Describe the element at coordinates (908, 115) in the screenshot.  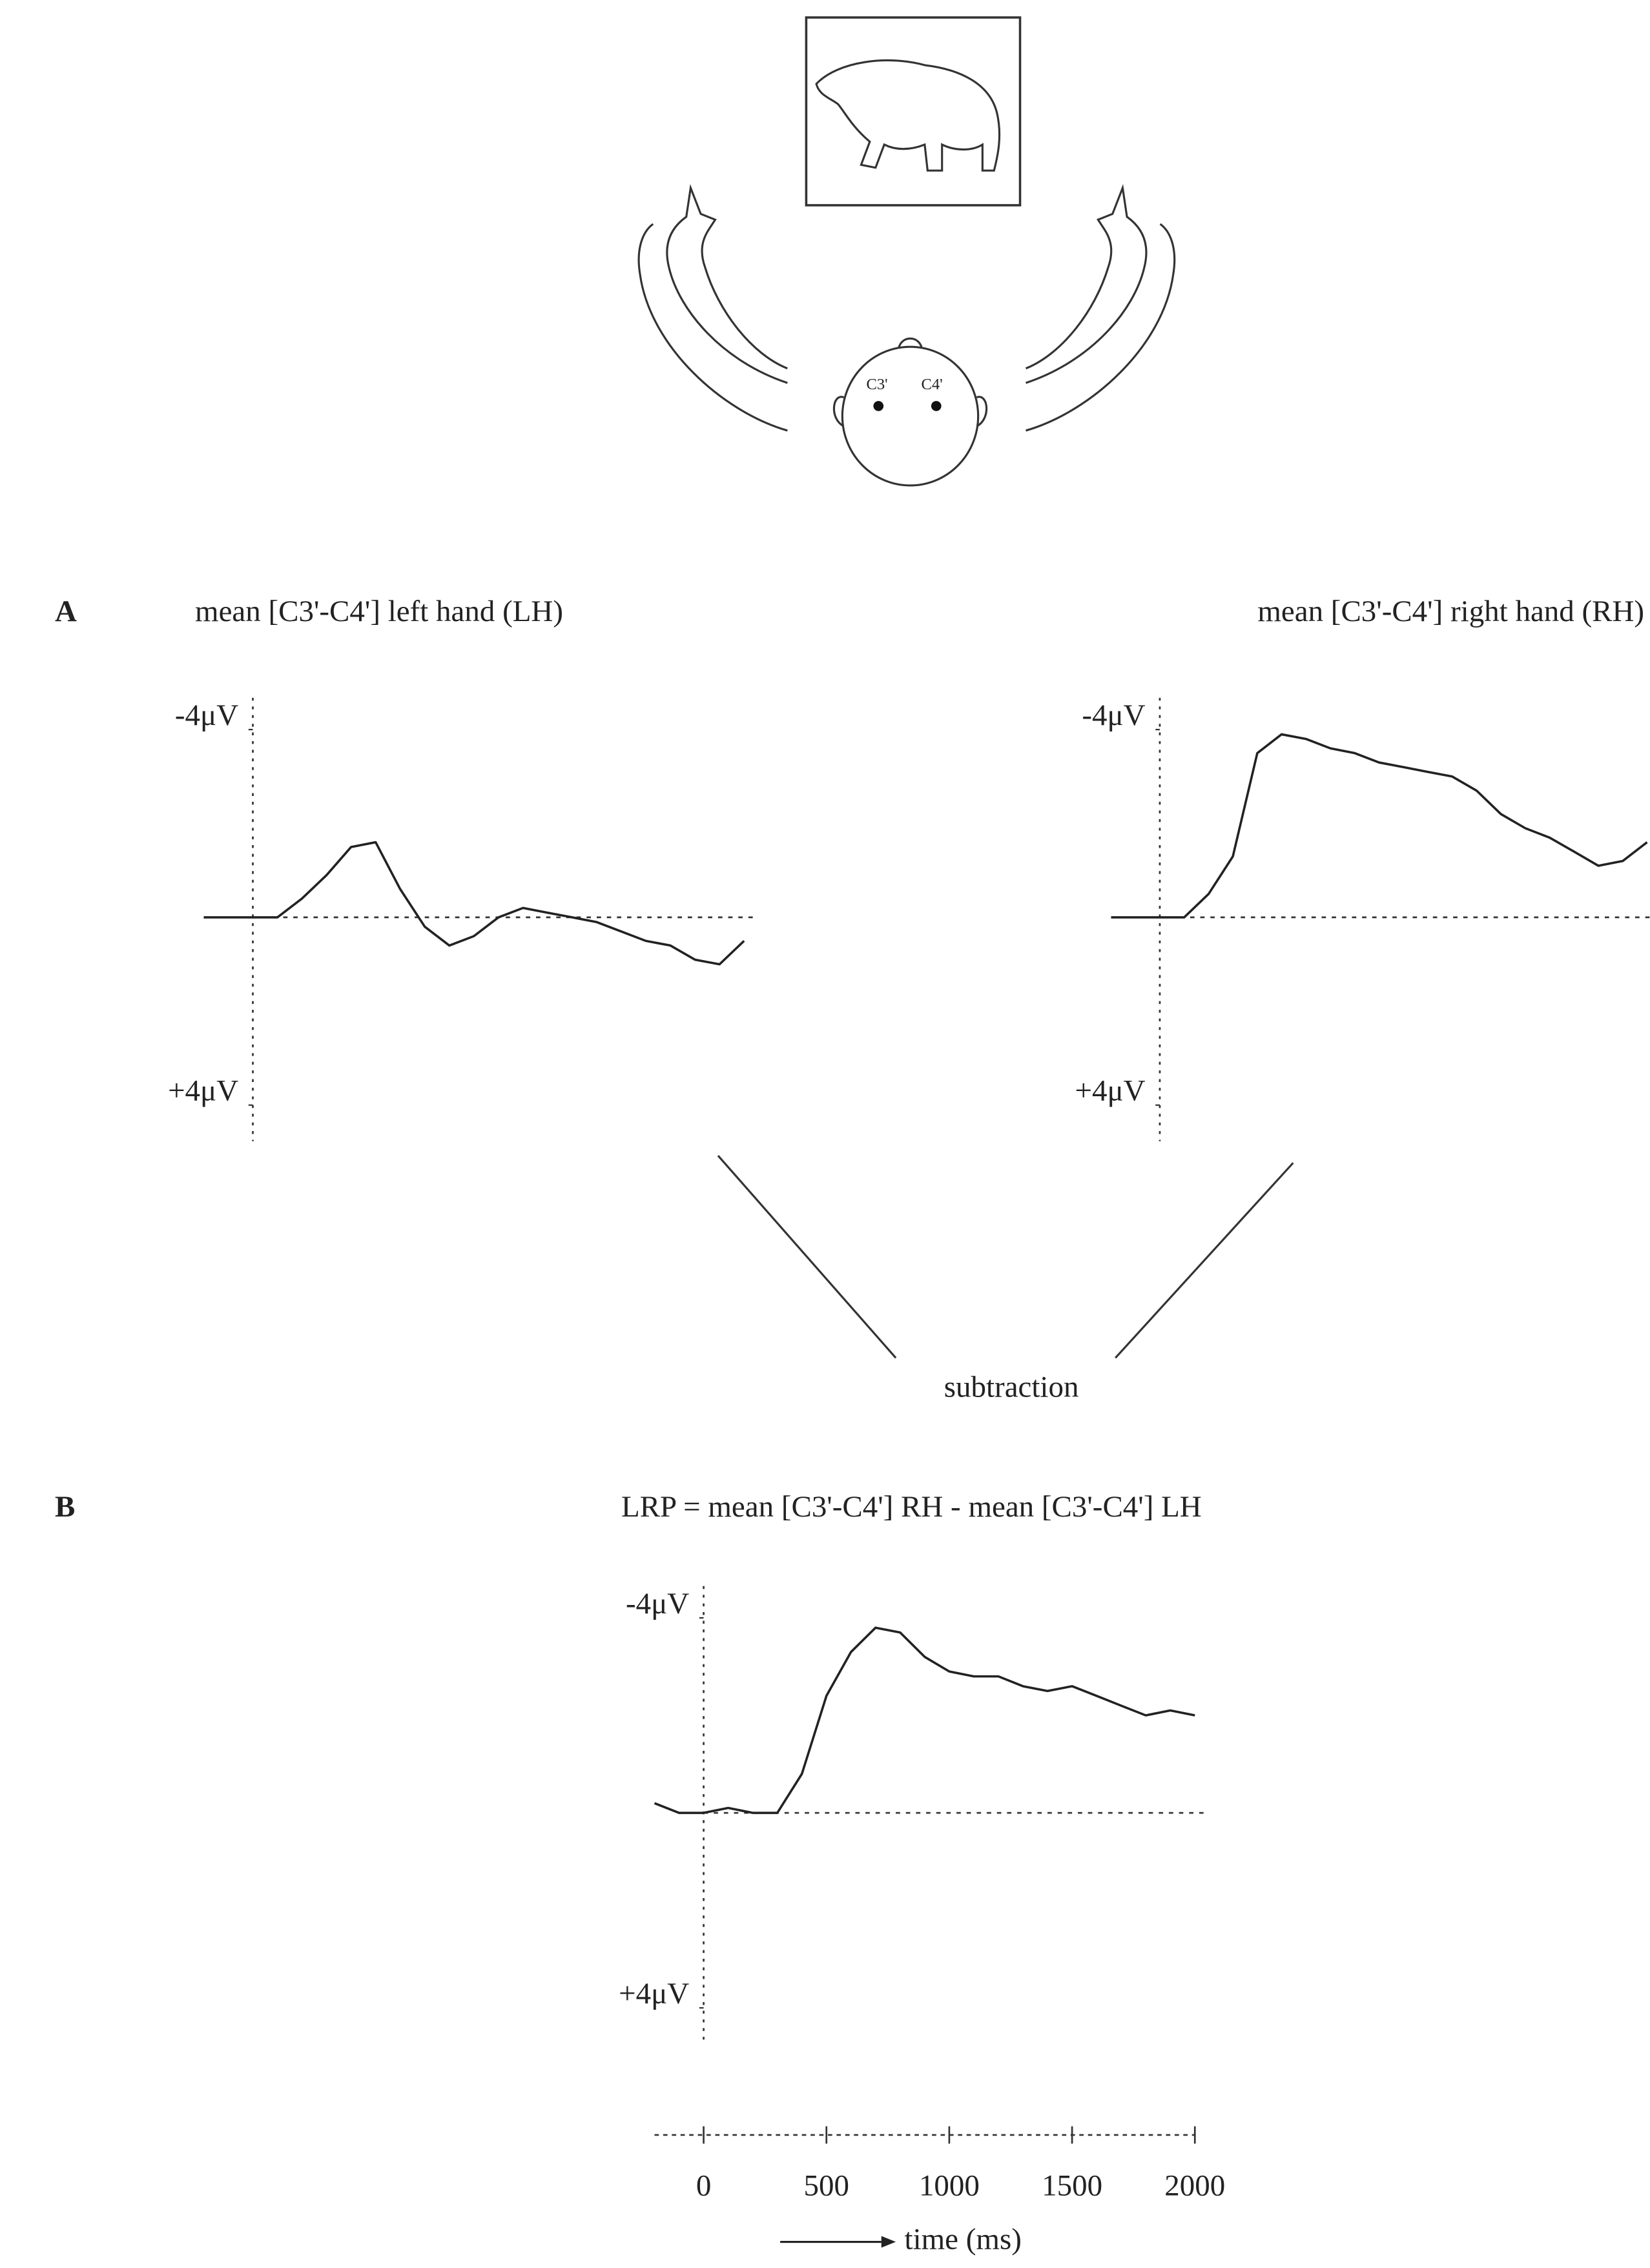
I see `bear` at that location.